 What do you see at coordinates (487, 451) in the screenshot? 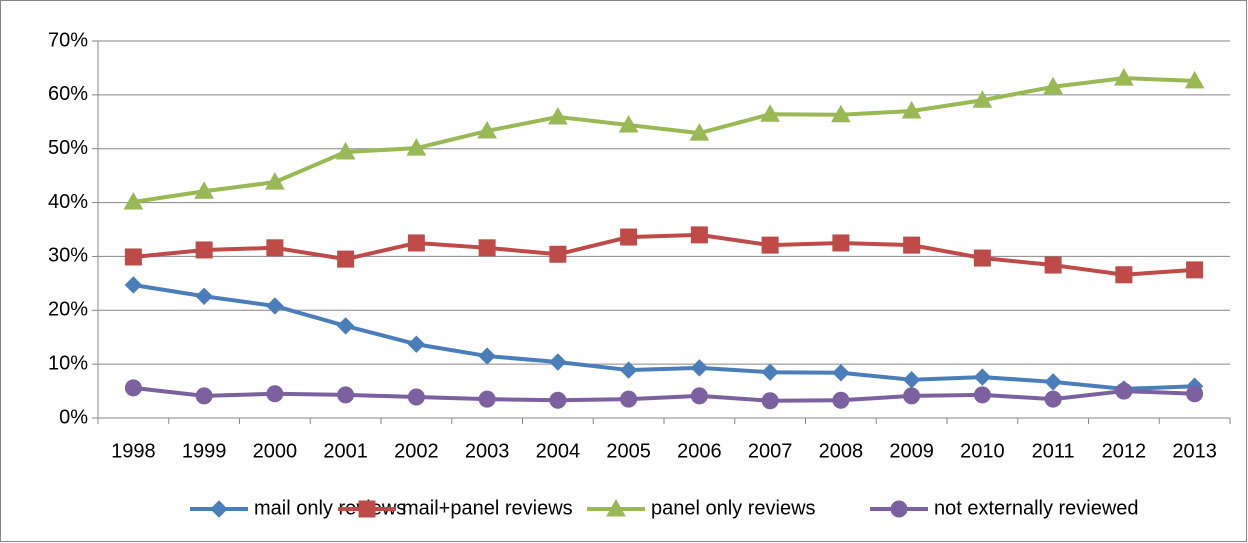
I see `x-tick-label: 2003` at bounding box center [487, 451].